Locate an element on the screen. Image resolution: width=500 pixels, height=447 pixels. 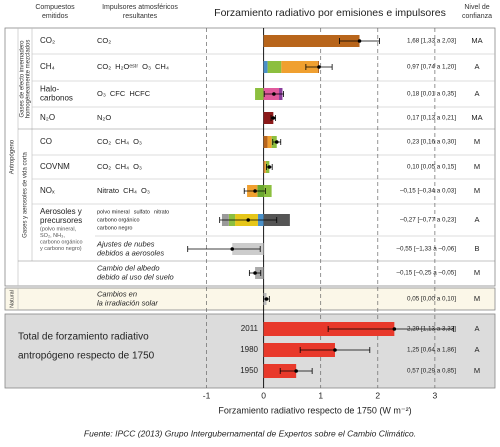
value-label: –0,55 [–1,33 a –0,06] is located at coordinates (426, 249).